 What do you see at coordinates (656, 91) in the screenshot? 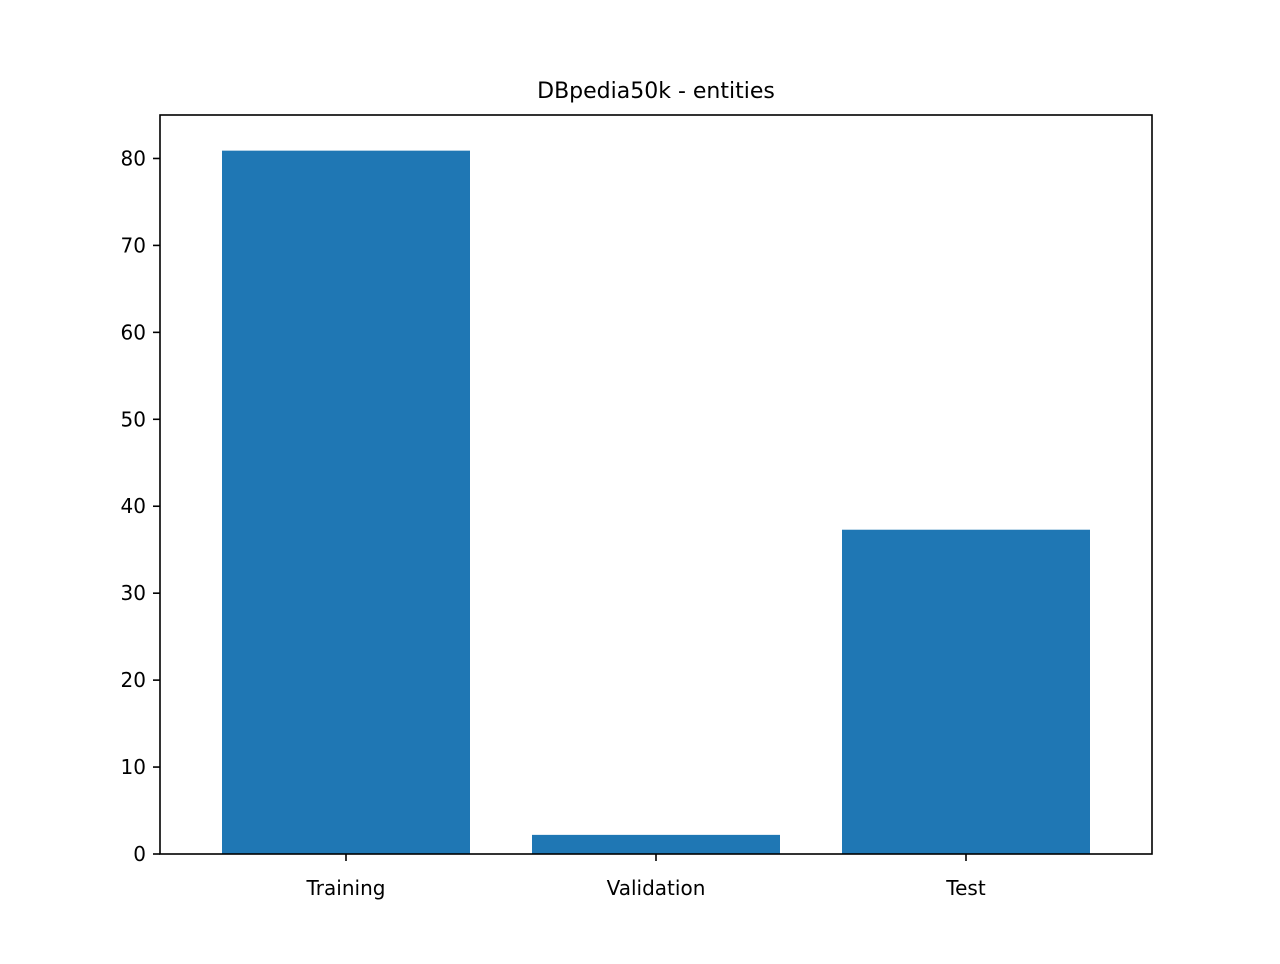
I see `chart-title: DBpedia50k - entities` at bounding box center [656, 91].